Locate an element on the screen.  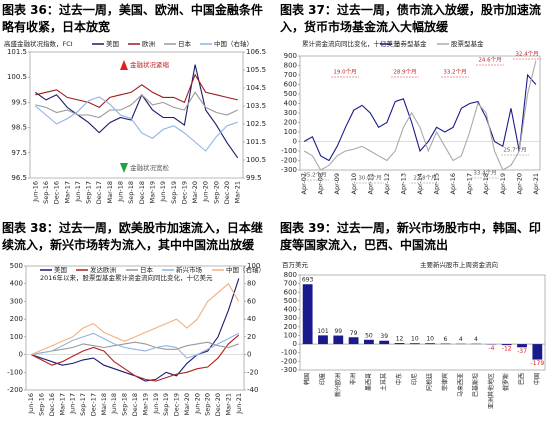
y2-tick-label: 102.5 is located at coordinates (256, 124).